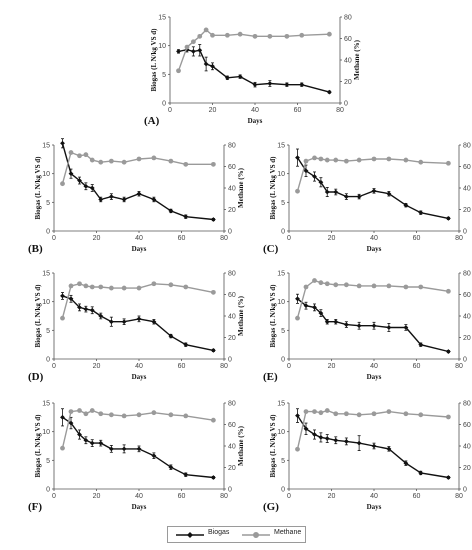 This screenshot has width=472, height=550. What do you see at coordinates (467, 167) in the screenshot?
I see `y2-tick-label: 60` at bounding box center [467, 167].